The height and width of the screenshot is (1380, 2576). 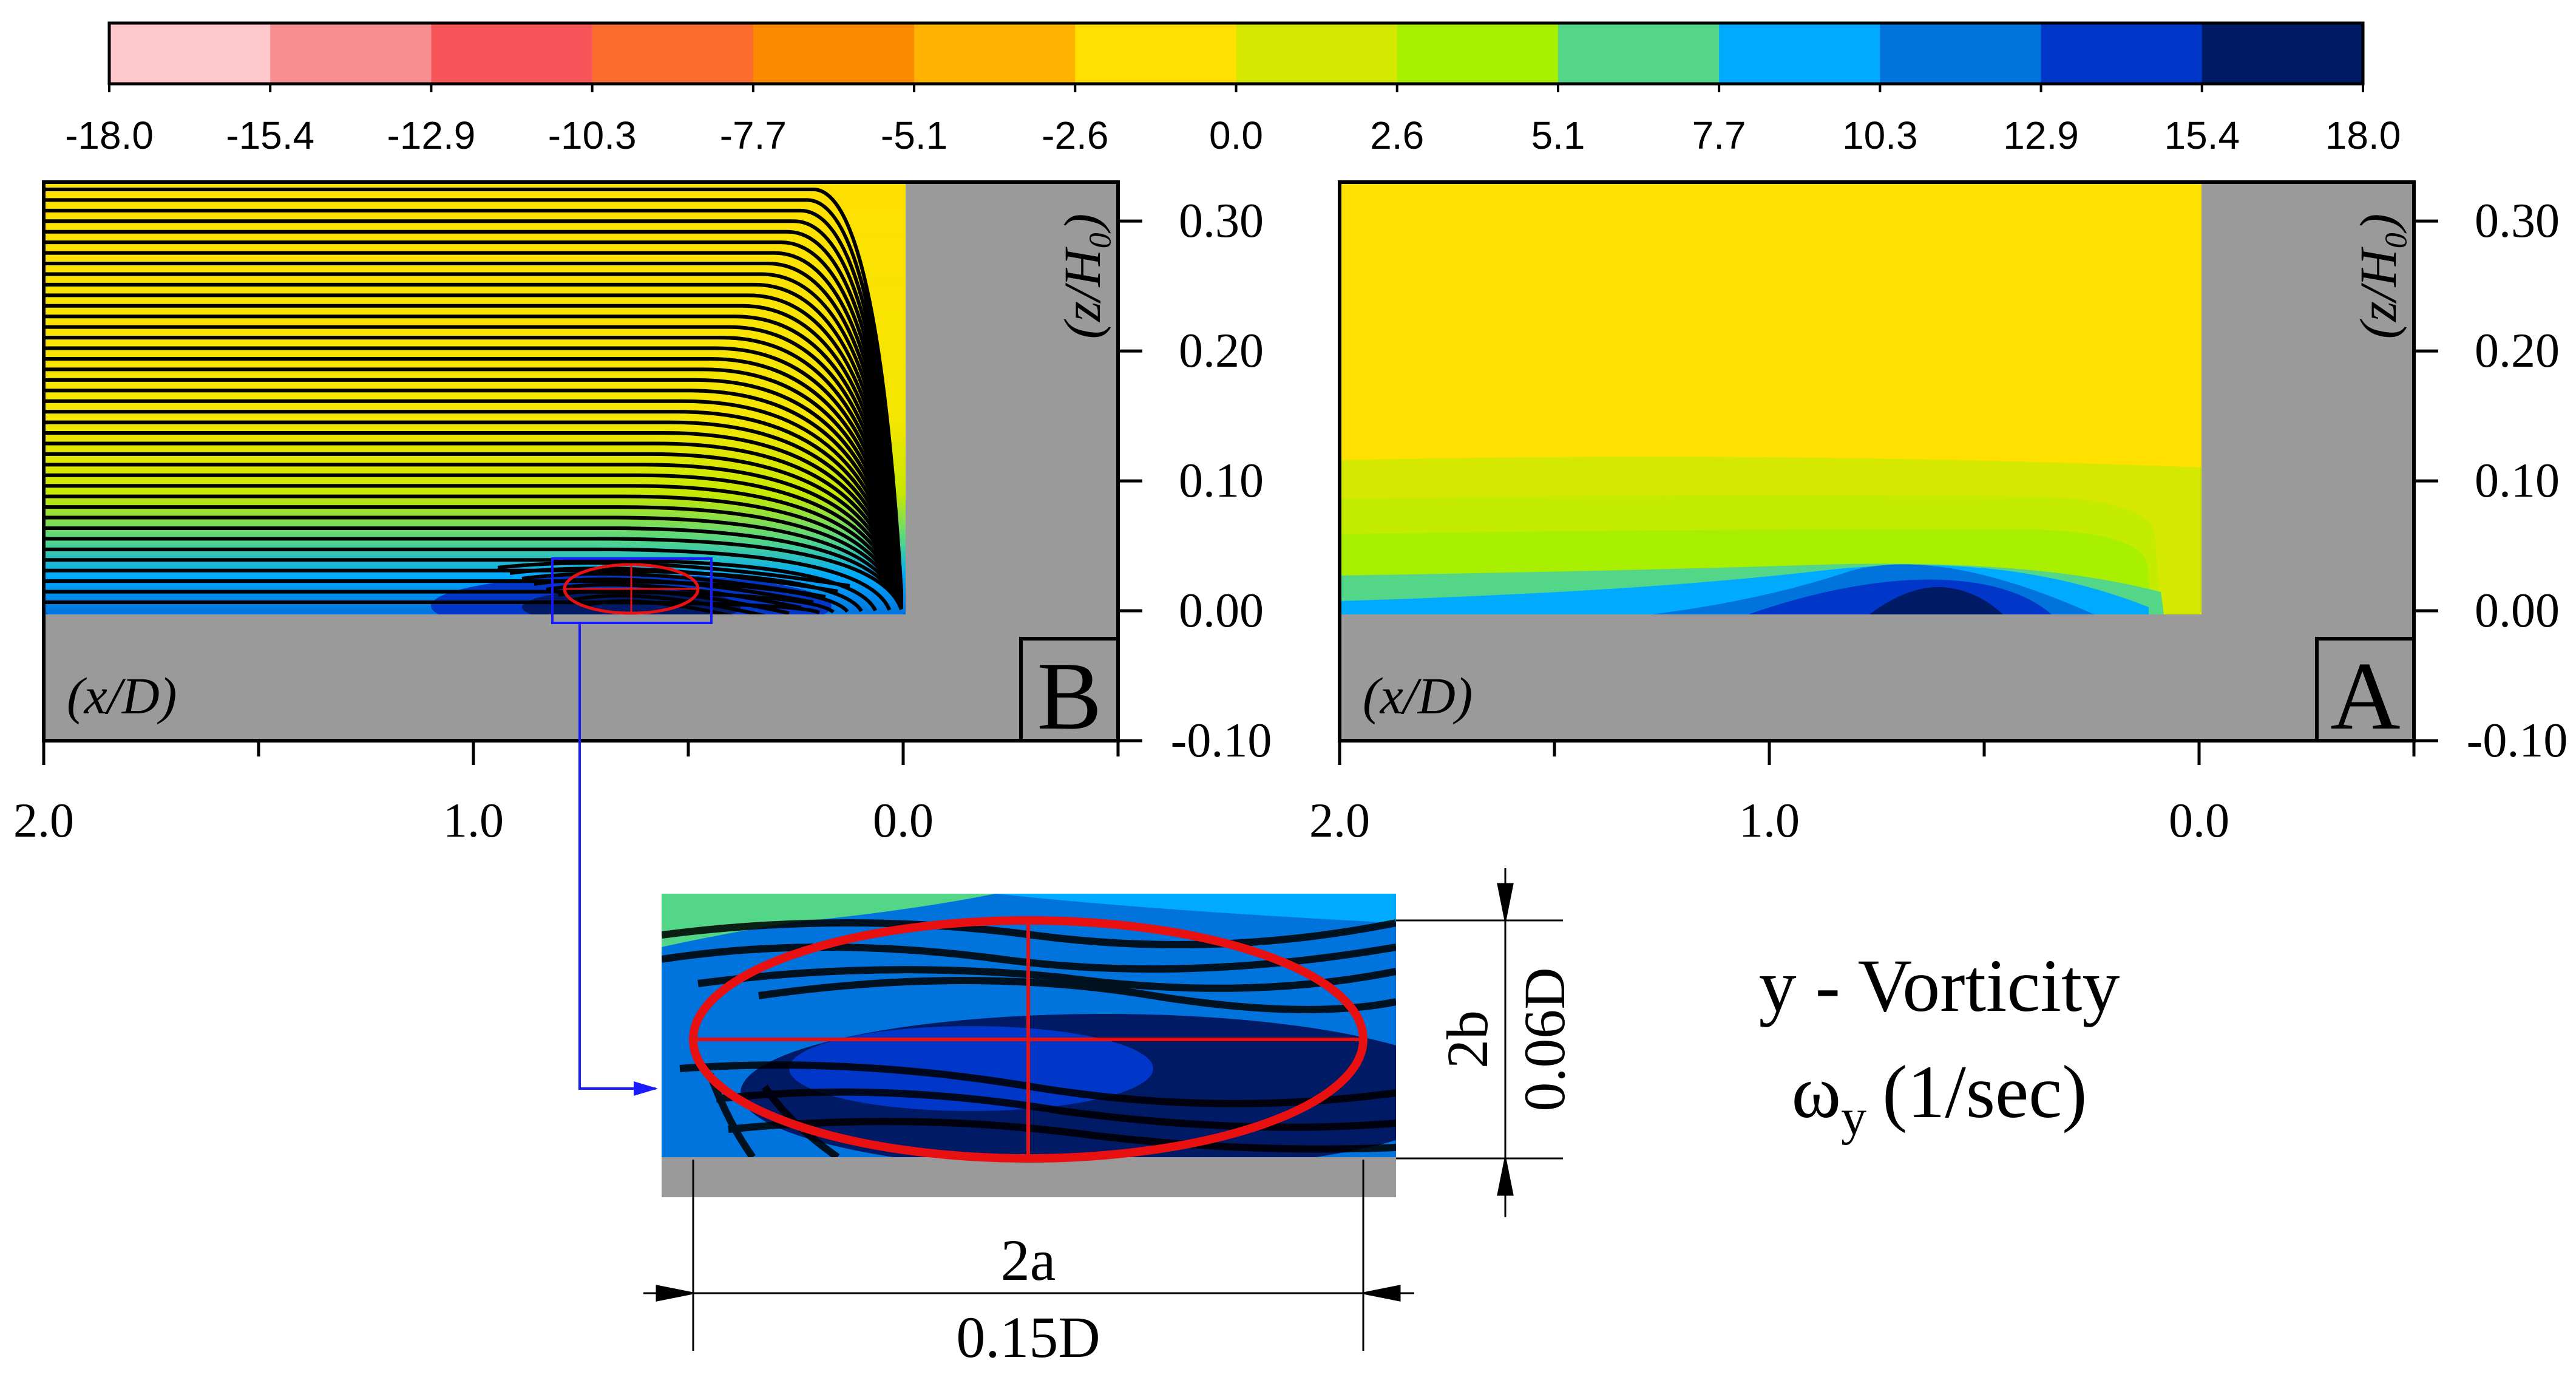 What do you see at coordinates (754, 135) in the screenshot?
I see `colorbar-tick-label: -7.7` at bounding box center [754, 135].